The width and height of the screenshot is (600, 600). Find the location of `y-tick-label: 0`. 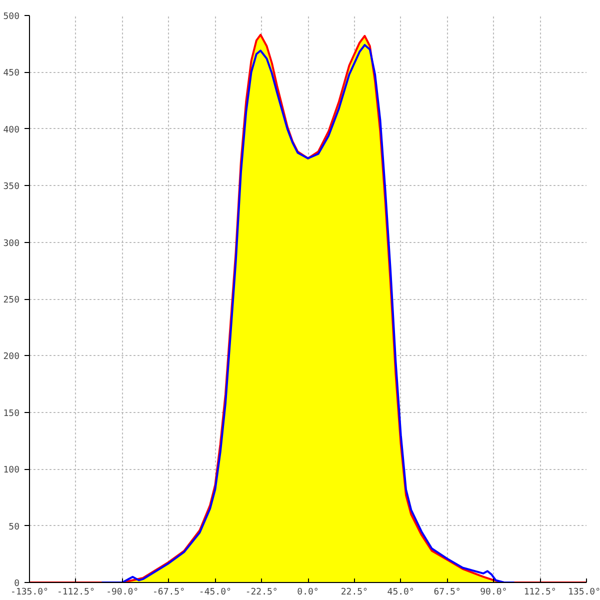

y-tick-label: 0 is located at coordinates (17, 584).